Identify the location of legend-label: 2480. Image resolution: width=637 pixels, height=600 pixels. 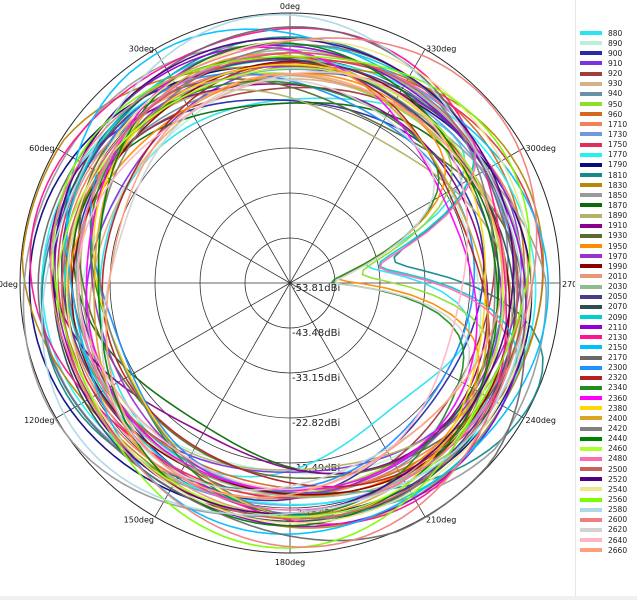
(618, 459).